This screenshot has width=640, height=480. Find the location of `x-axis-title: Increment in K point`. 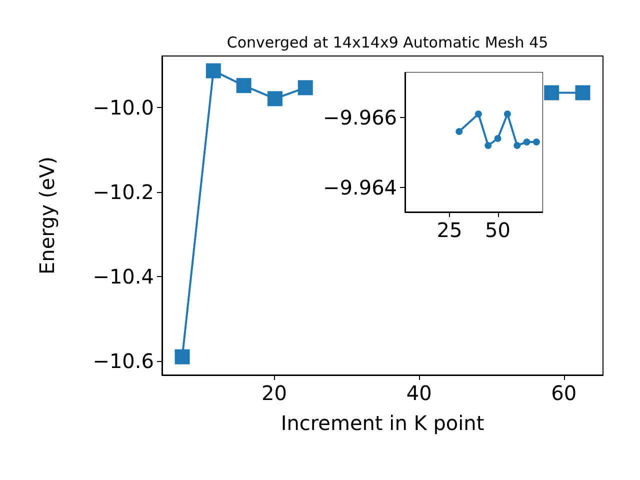

x-axis-title: Increment in K point is located at coordinates (382, 423).